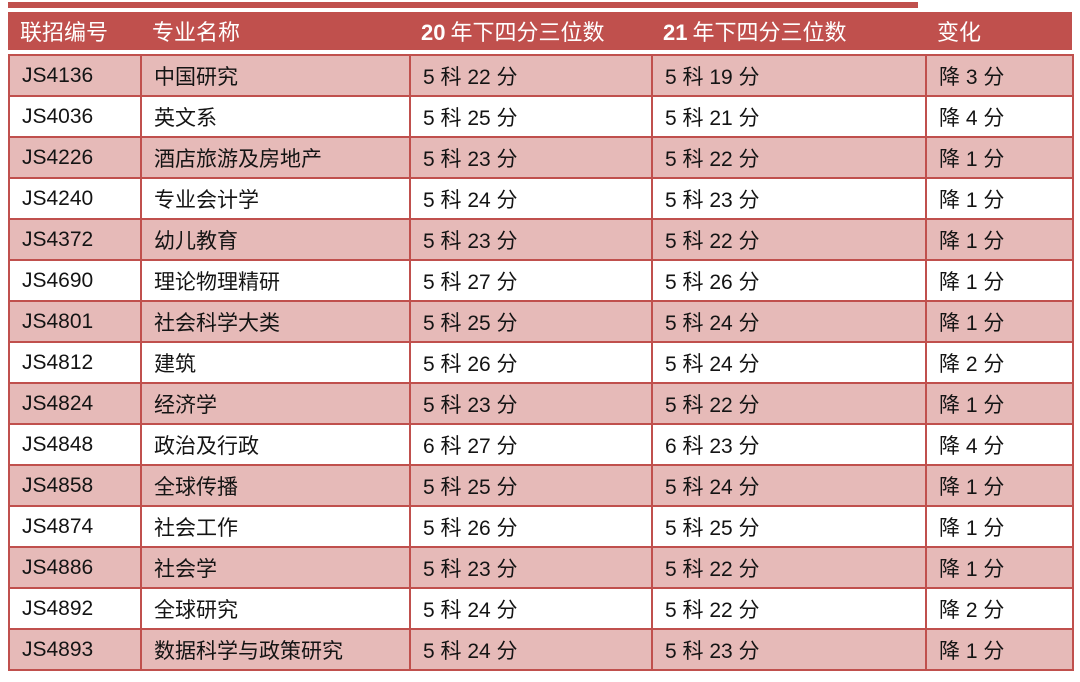 This screenshot has height=682, width=1080. Describe the element at coordinates (275, 157) in the screenshot. I see `cell-major: 酒店旅游及房地产` at that location.